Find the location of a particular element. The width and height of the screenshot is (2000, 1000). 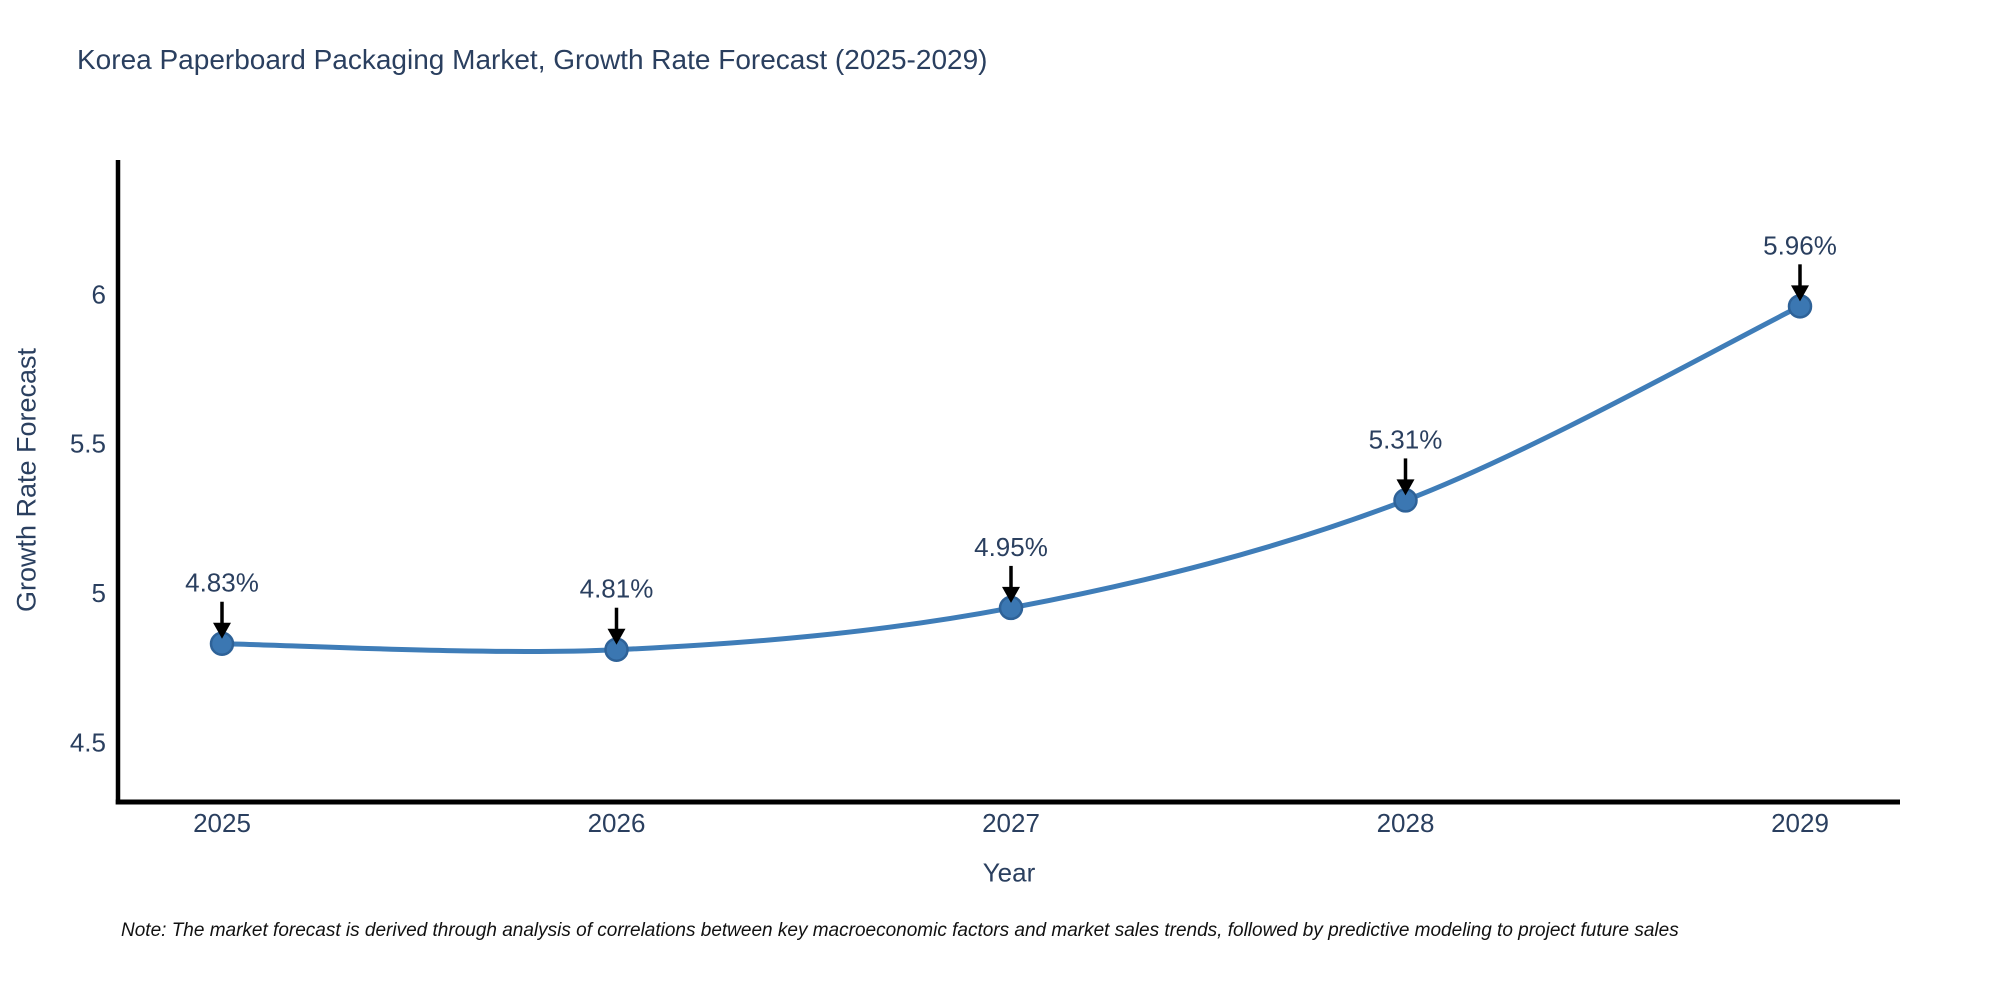

x-tick-label: 2027 is located at coordinates (1011, 823).